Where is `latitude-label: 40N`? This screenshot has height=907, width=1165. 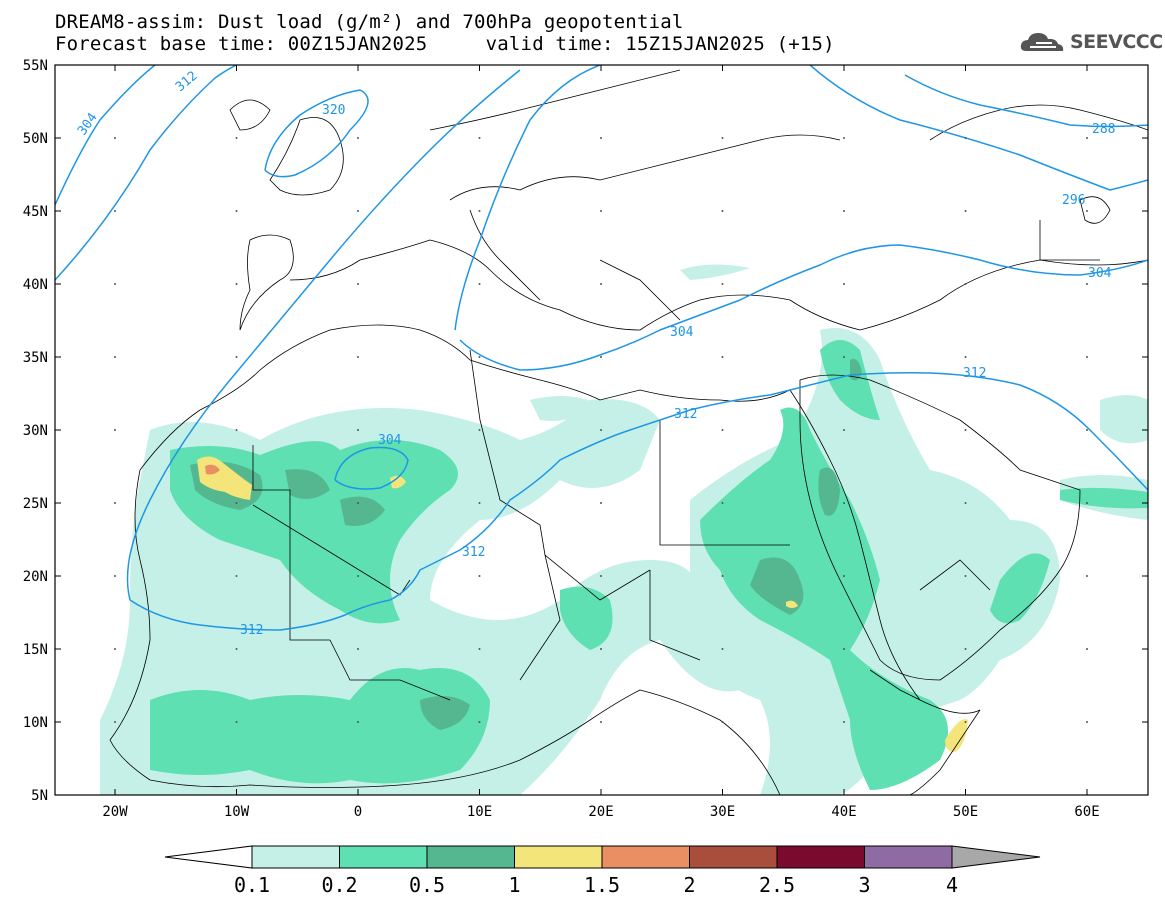
latitude-label: 40N is located at coordinates (35, 285).